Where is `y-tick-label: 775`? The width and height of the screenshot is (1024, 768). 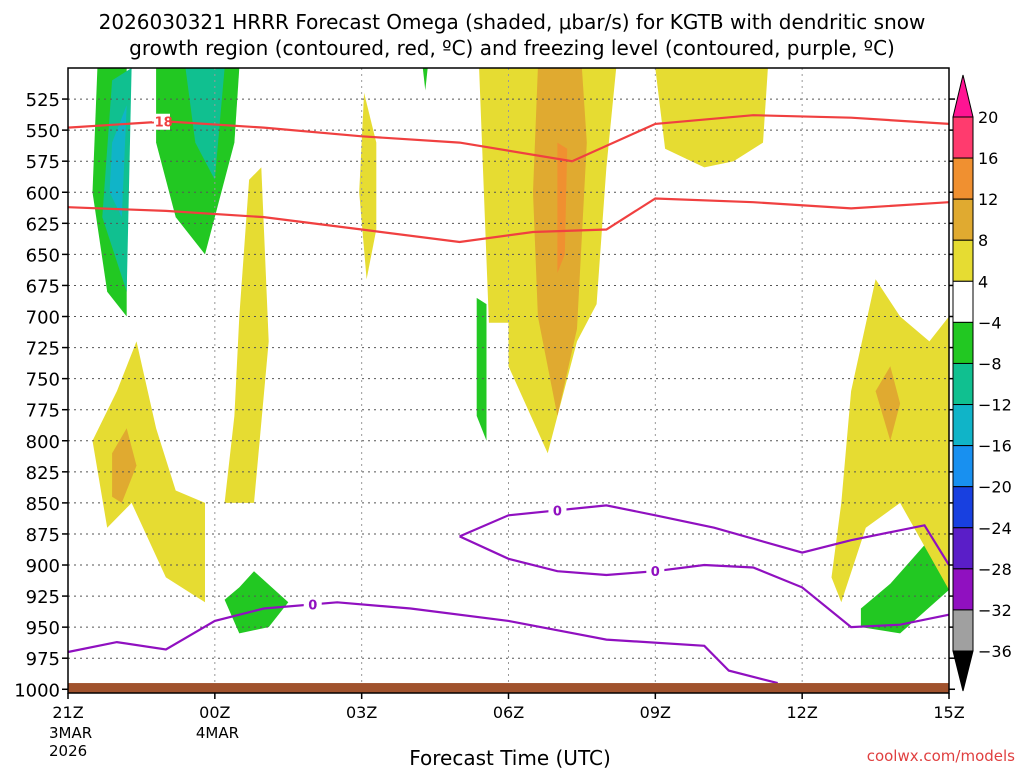
y-tick-label: 775 is located at coordinates (43, 411).